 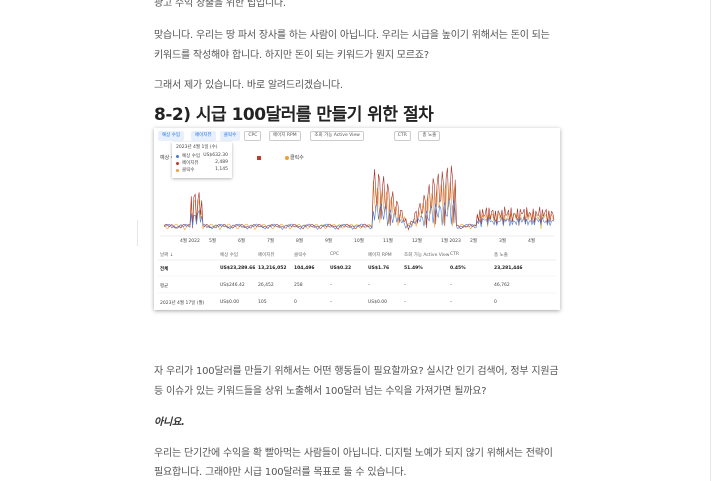 What do you see at coordinates (242, 241) in the screenshot?
I see `x-axis-label: 6월` at bounding box center [242, 241].